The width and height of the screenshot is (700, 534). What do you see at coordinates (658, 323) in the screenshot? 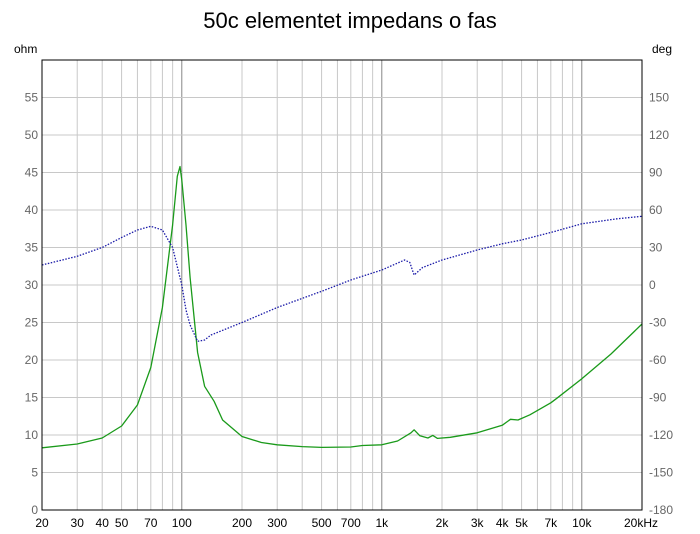
I see `y-right-tick-label: -30` at bounding box center [658, 323].